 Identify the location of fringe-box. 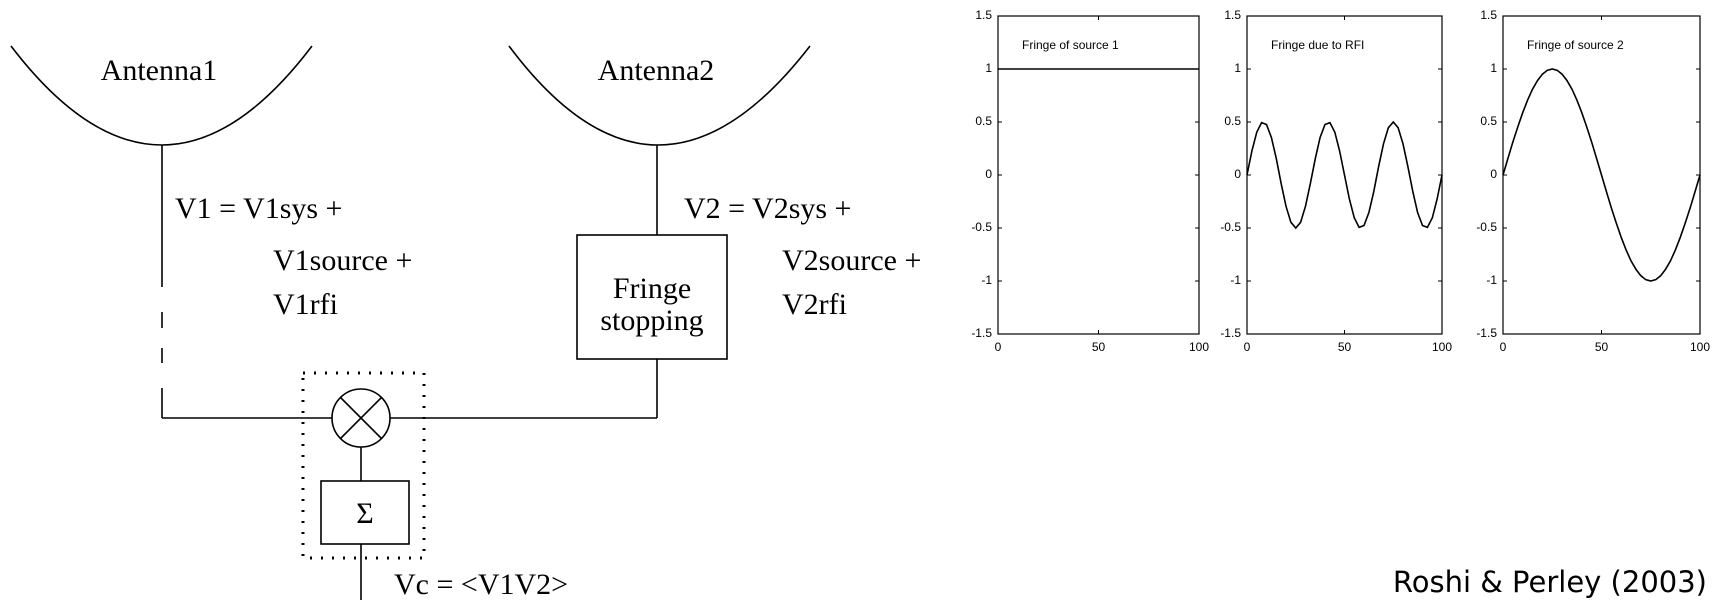
(652, 297).